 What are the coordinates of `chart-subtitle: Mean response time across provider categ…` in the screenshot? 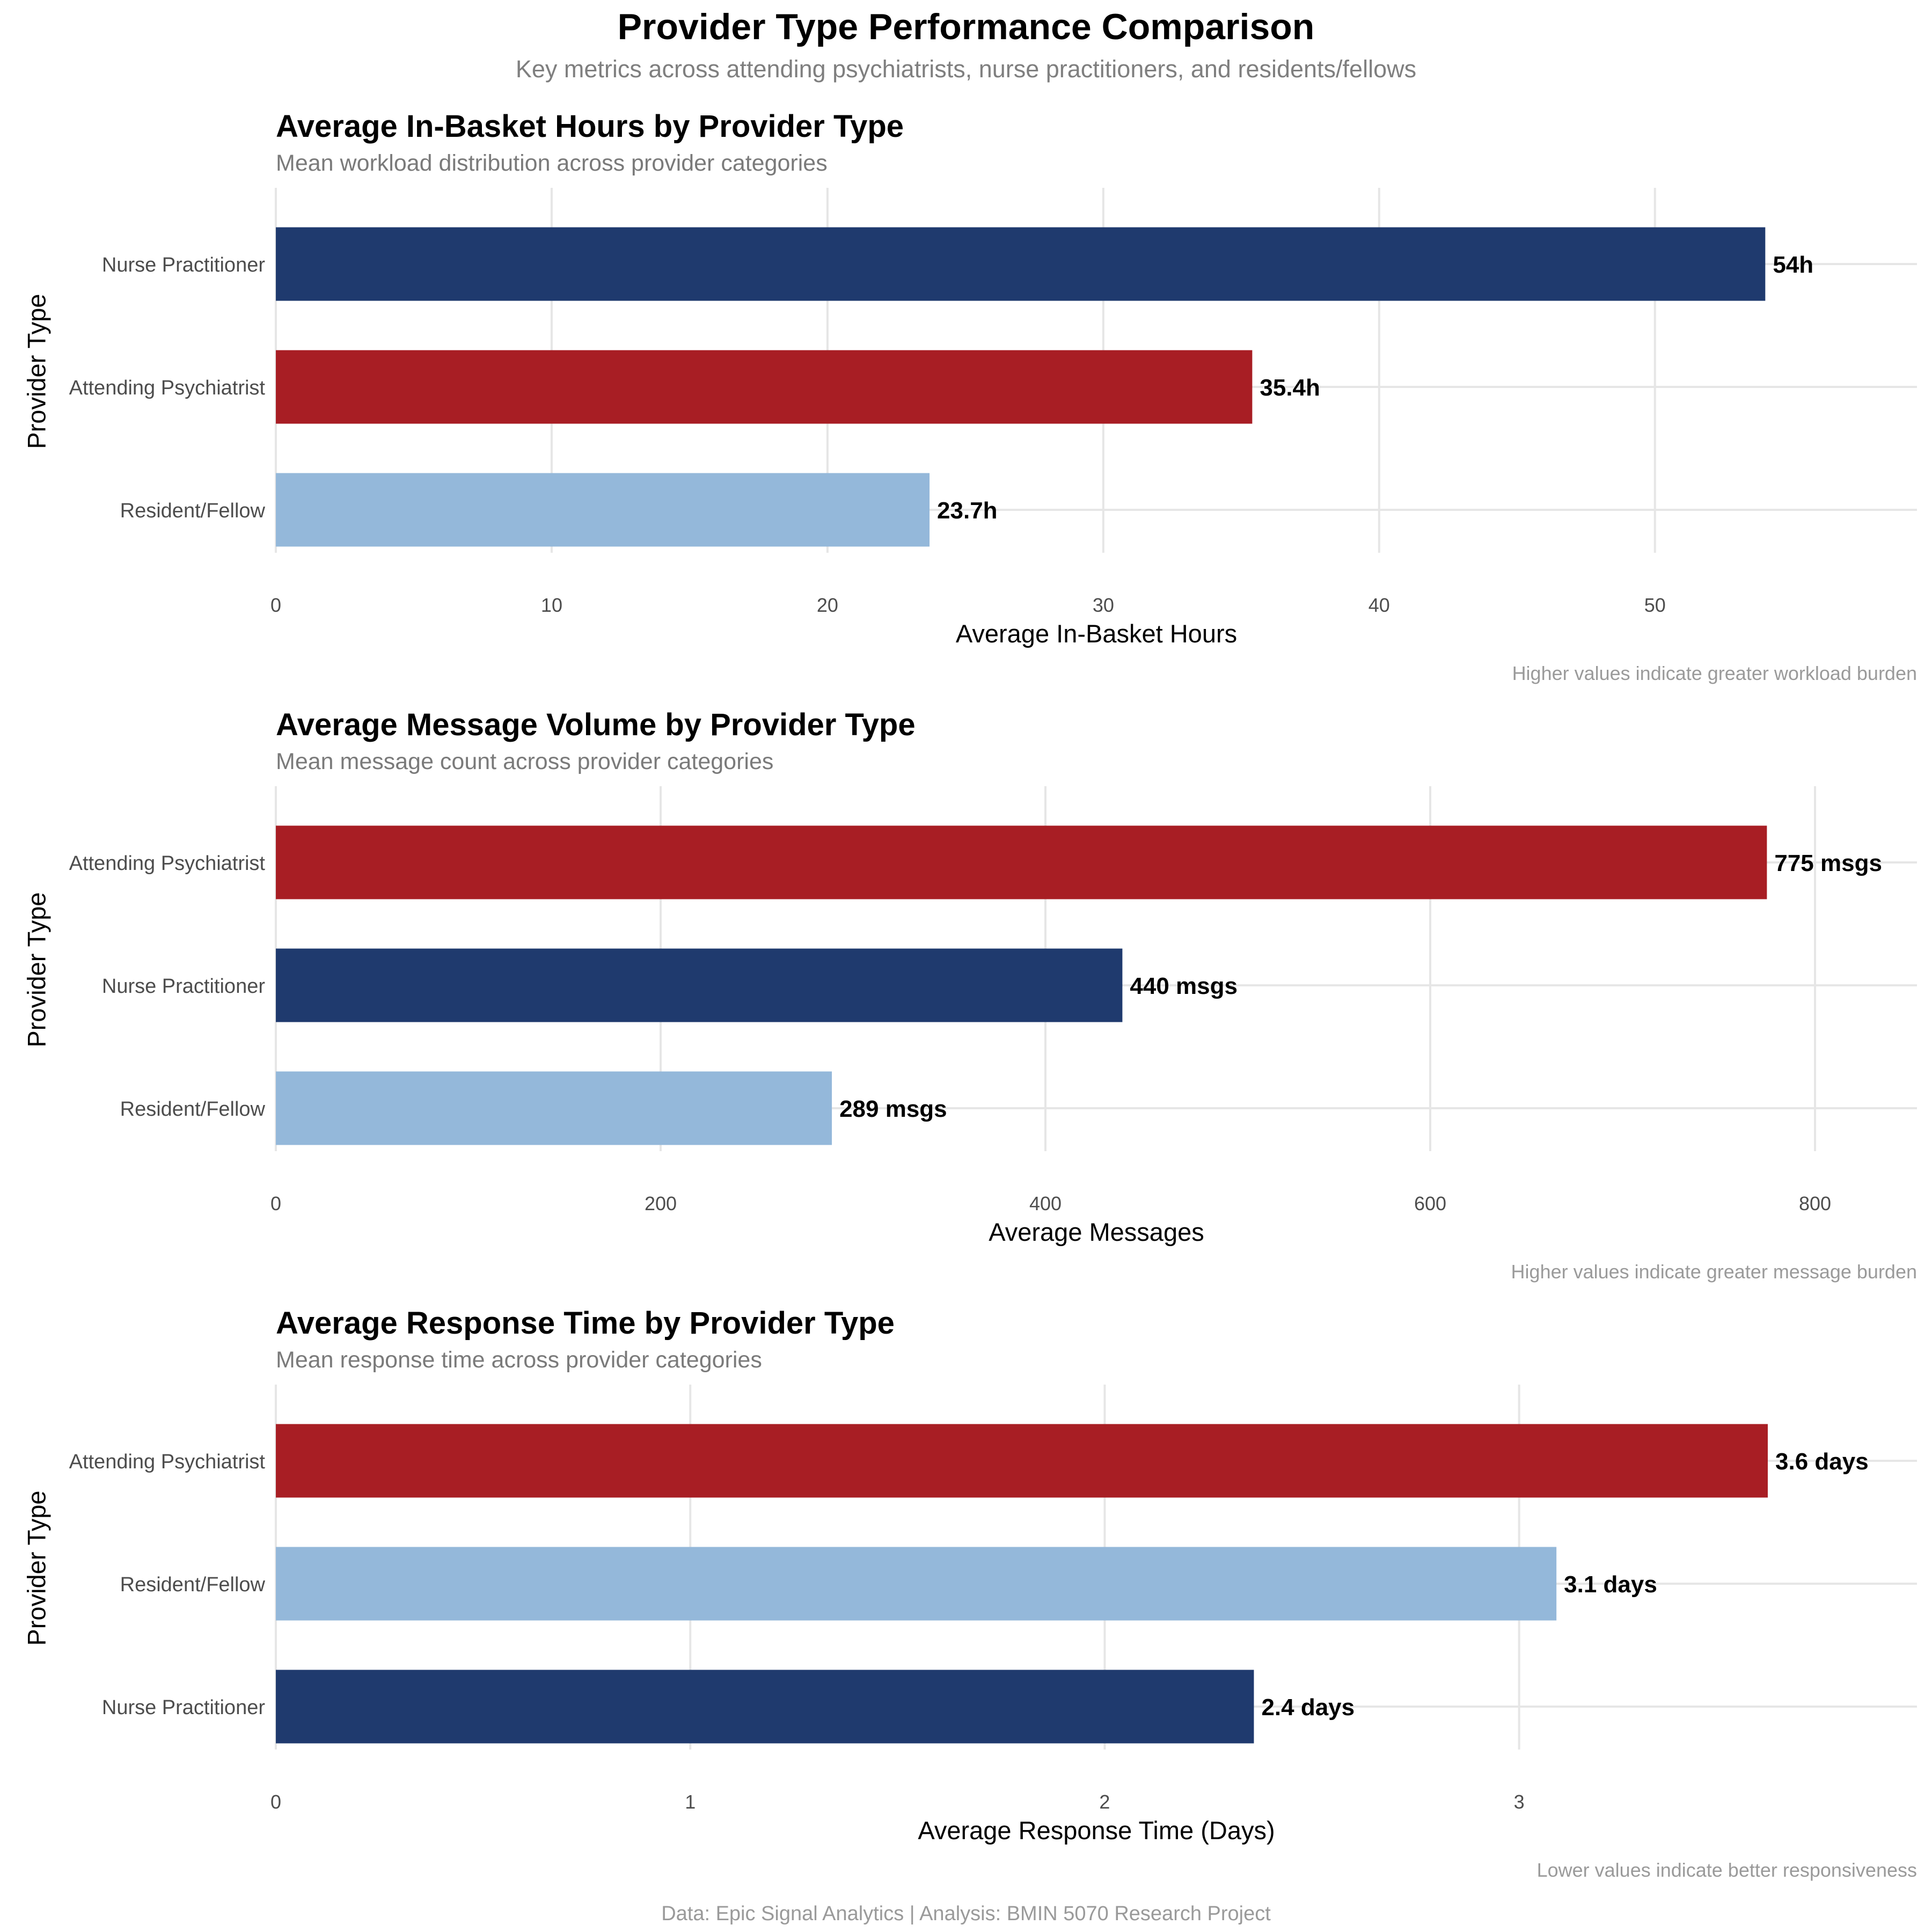 It's located at (519, 1360).